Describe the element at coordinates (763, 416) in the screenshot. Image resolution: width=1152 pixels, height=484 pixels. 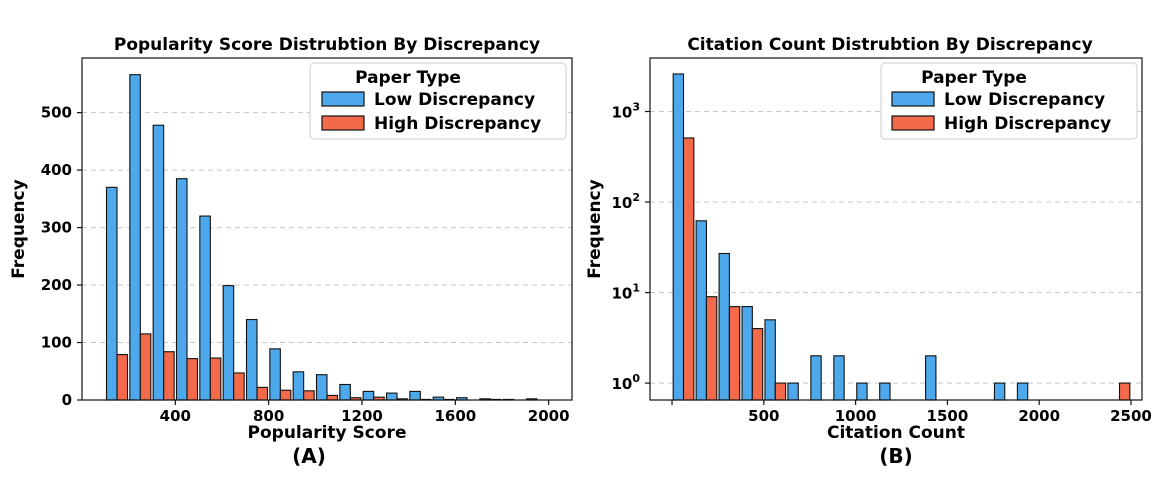
I see `x-tick-label-b: 500` at that location.